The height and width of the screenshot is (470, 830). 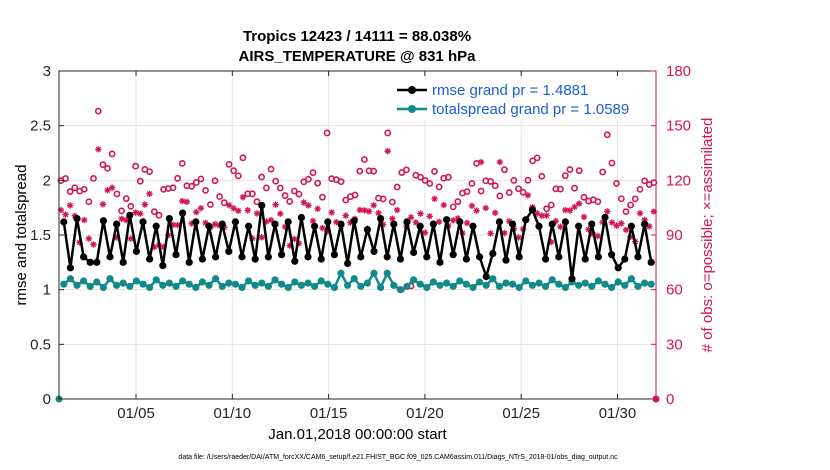 What do you see at coordinates (47, 71) in the screenshot?
I see `y-left-tick-label: 3` at bounding box center [47, 71].